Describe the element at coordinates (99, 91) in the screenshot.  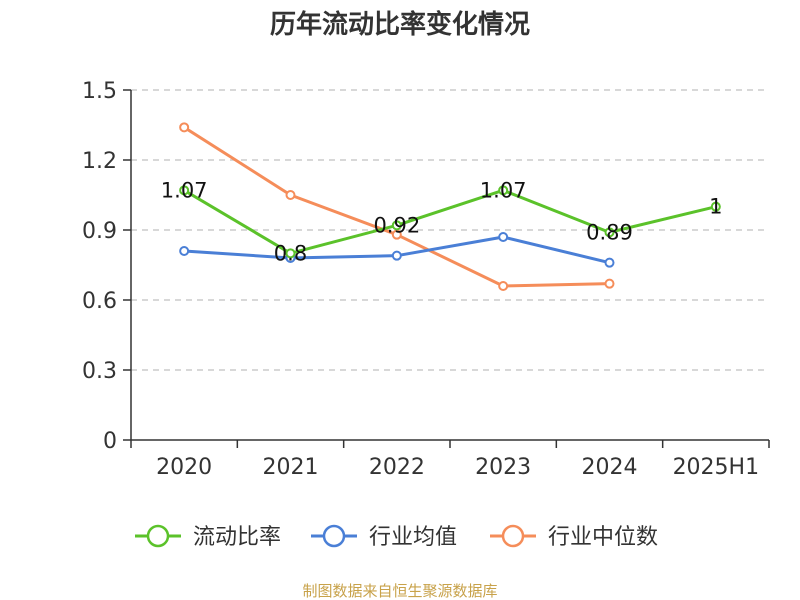
I see `y-tick-label: 1.5` at that location.